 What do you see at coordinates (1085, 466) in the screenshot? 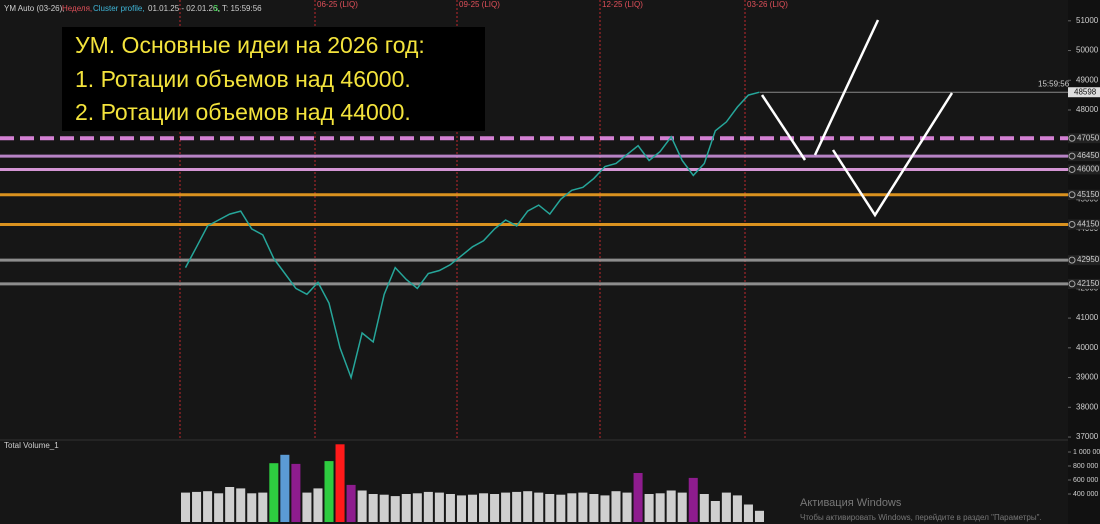
I see `y-tick-label: 800 000` at bounding box center [1085, 466].